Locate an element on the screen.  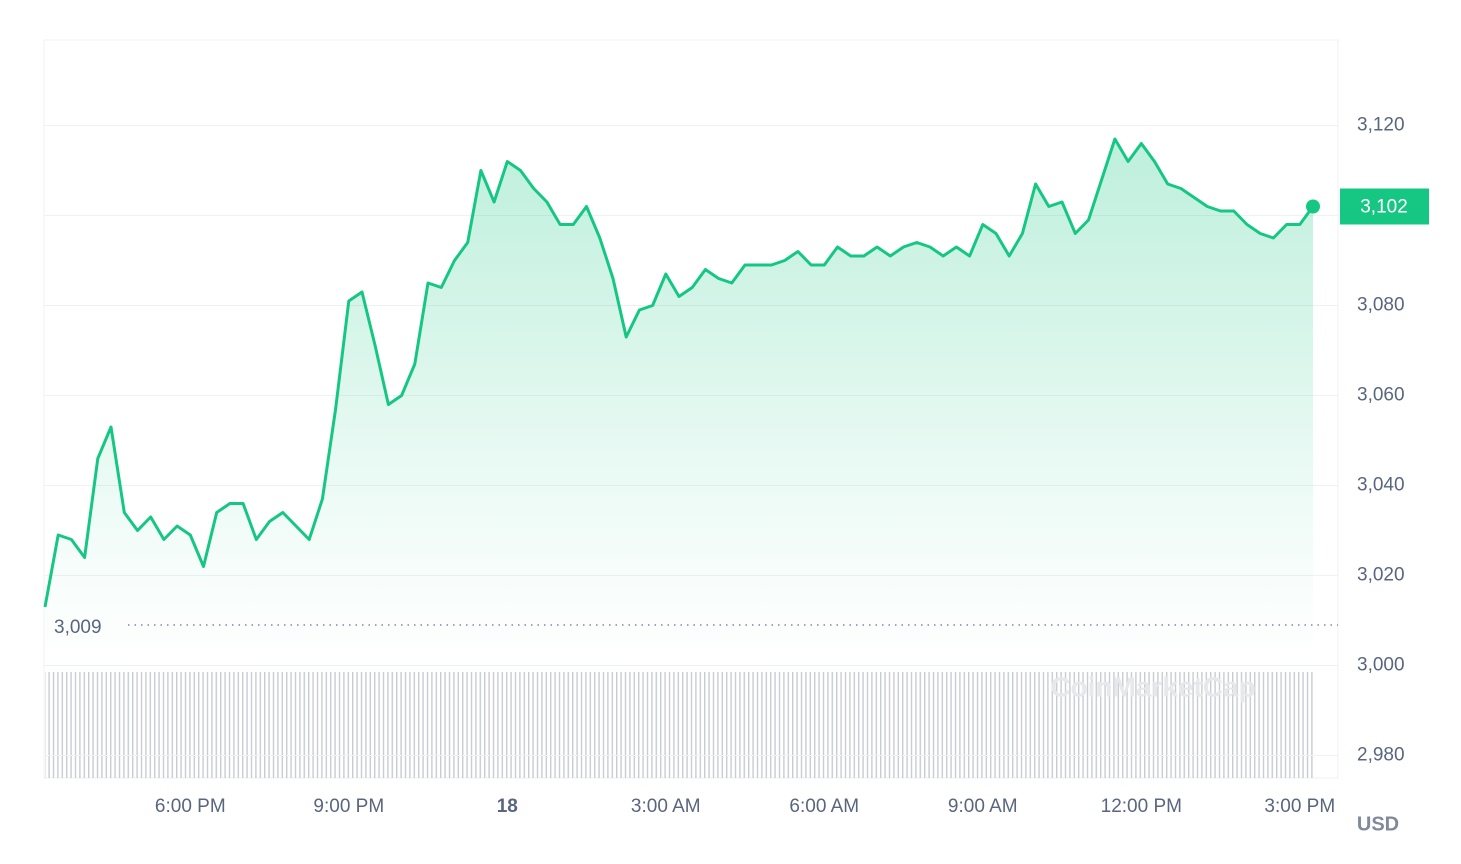
x-tick-label: 9:00 PM is located at coordinates (348, 806).